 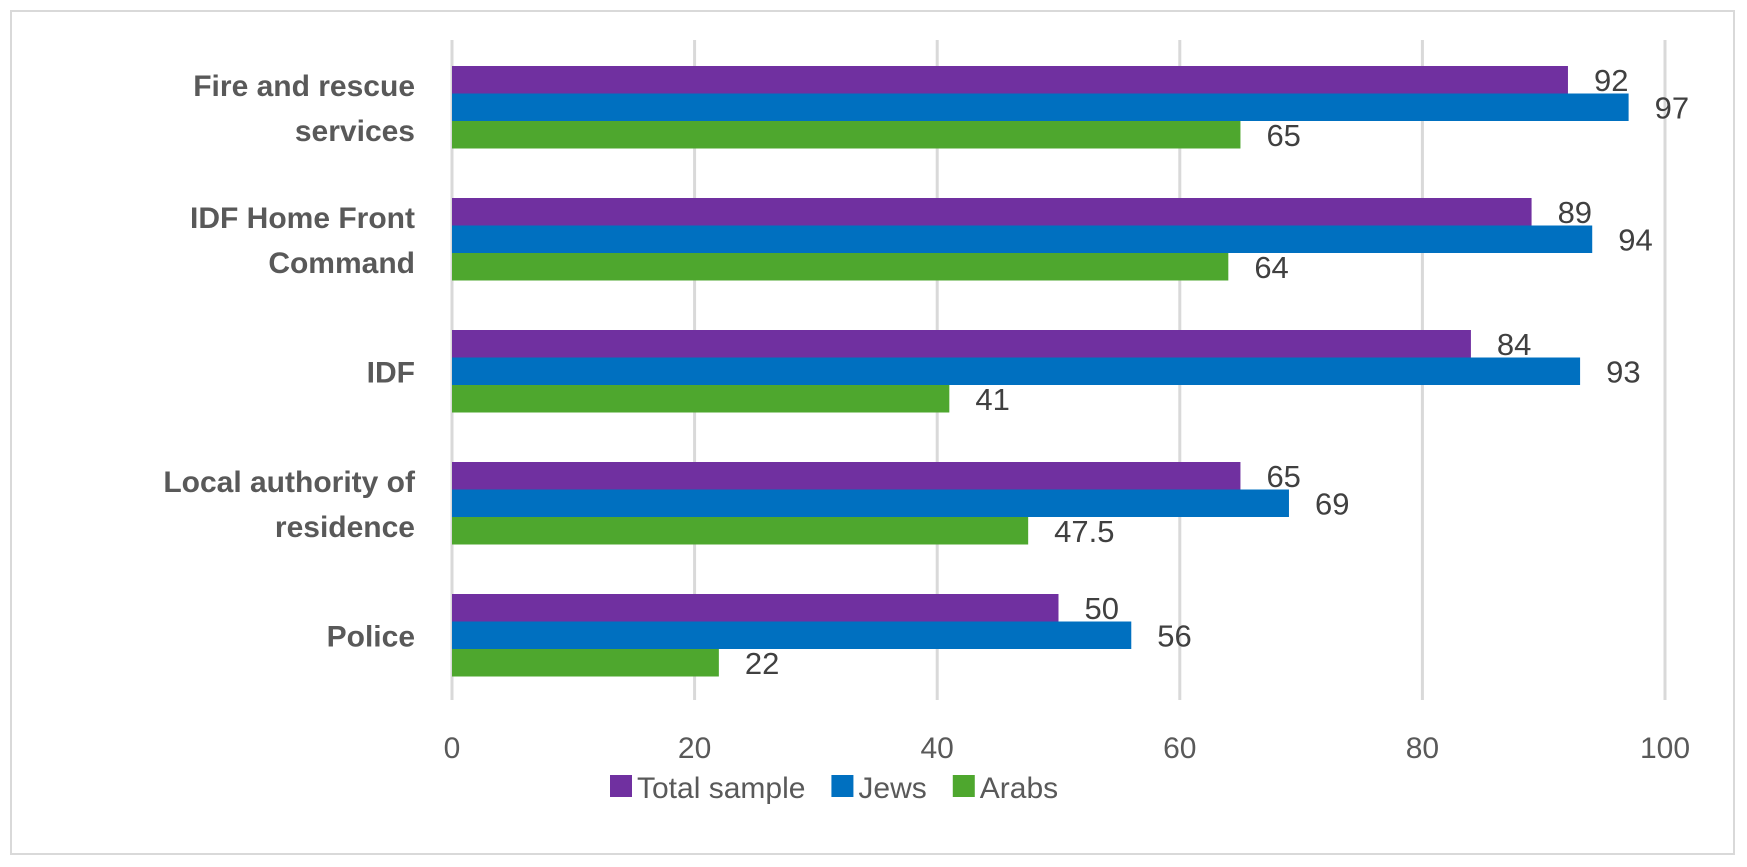 What do you see at coordinates (1067, 748) in the screenshot?
I see `x-tick-labels: 0 20 40 60 80 100` at bounding box center [1067, 748].